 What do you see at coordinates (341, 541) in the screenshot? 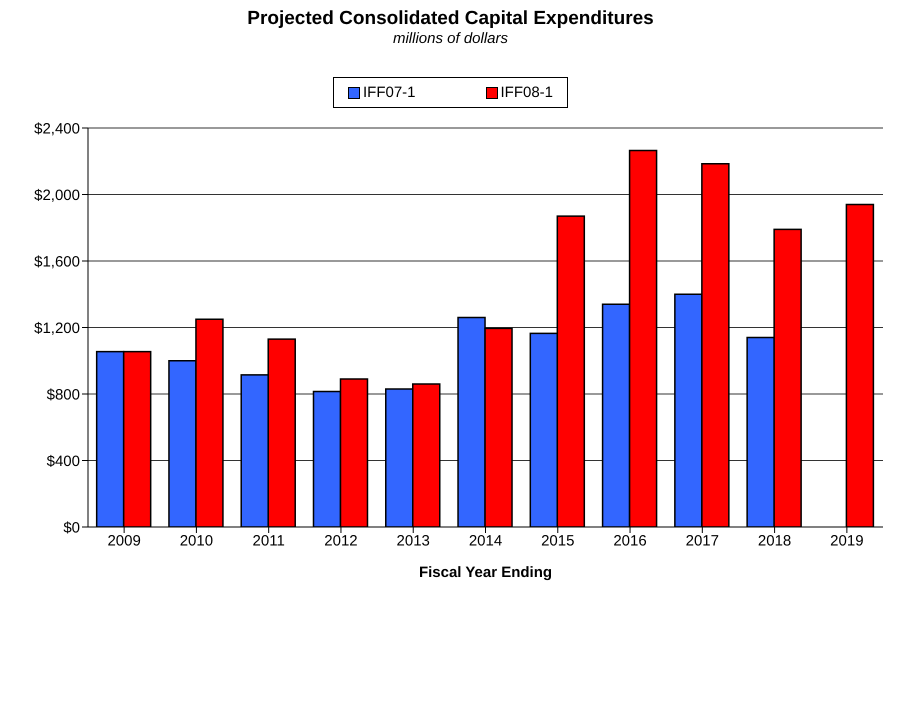
I see `x-tick-label: 2012` at bounding box center [341, 541].